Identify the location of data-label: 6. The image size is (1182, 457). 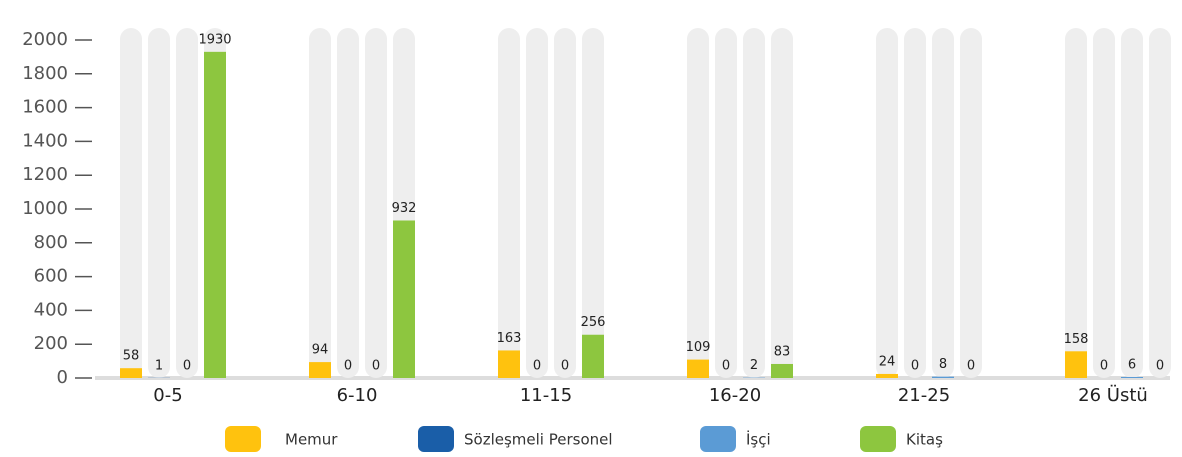
(1132, 364).